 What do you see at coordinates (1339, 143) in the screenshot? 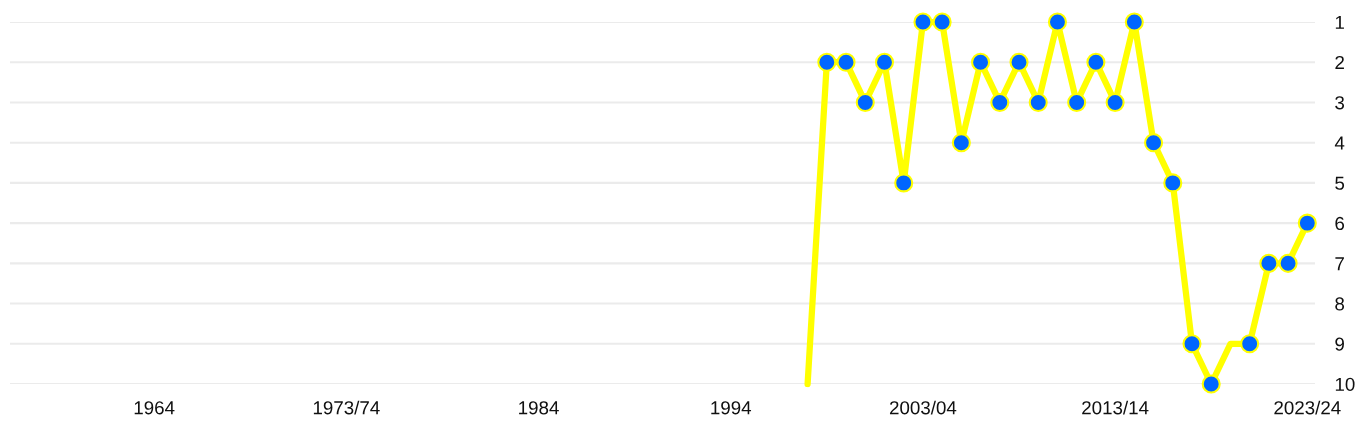
I see `y-tick-label: 4` at bounding box center [1339, 143].